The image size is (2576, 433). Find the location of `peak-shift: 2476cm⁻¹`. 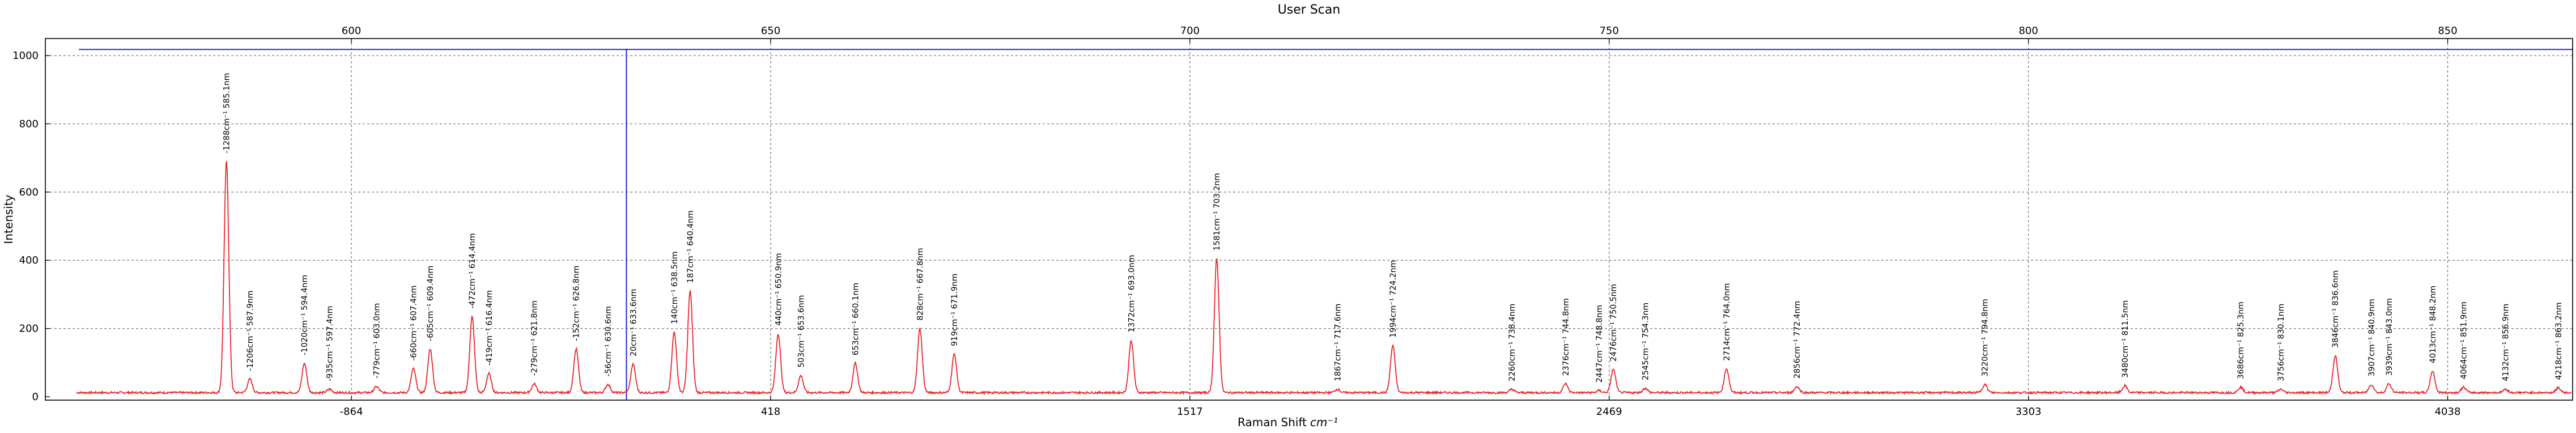

peak-shift: 2476cm⁻¹ is located at coordinates (1613, 340).